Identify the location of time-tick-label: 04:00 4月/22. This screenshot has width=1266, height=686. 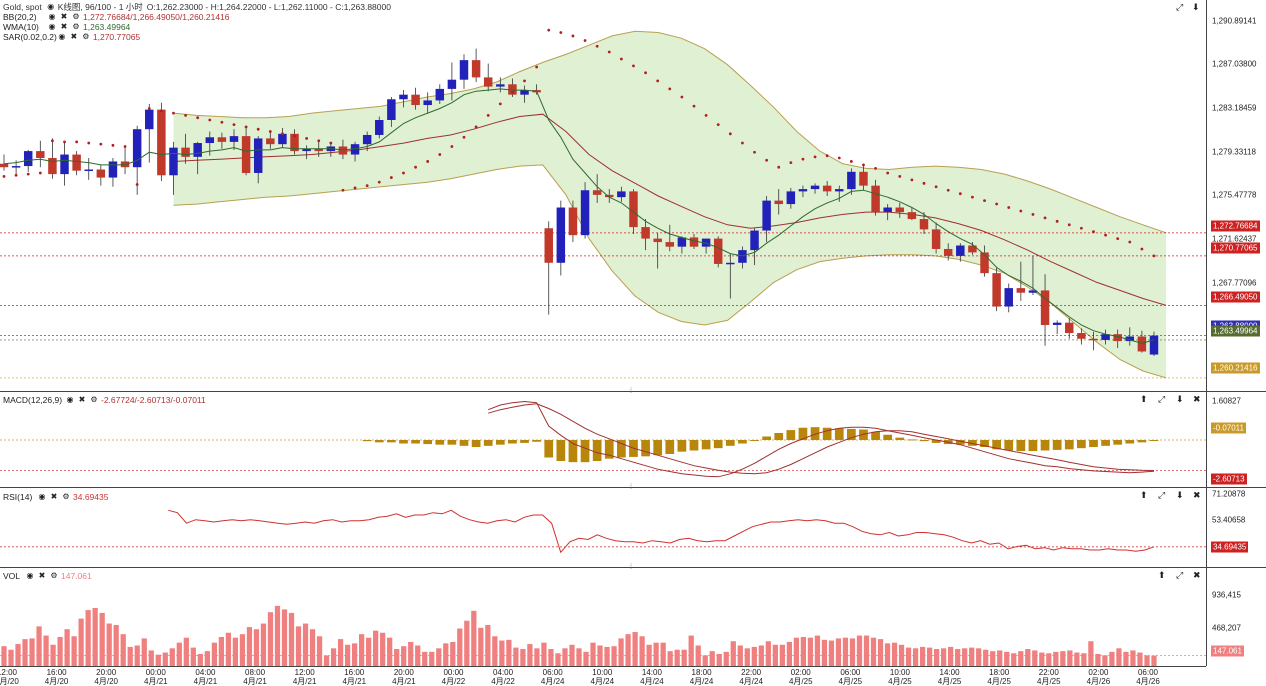
(503, 677).